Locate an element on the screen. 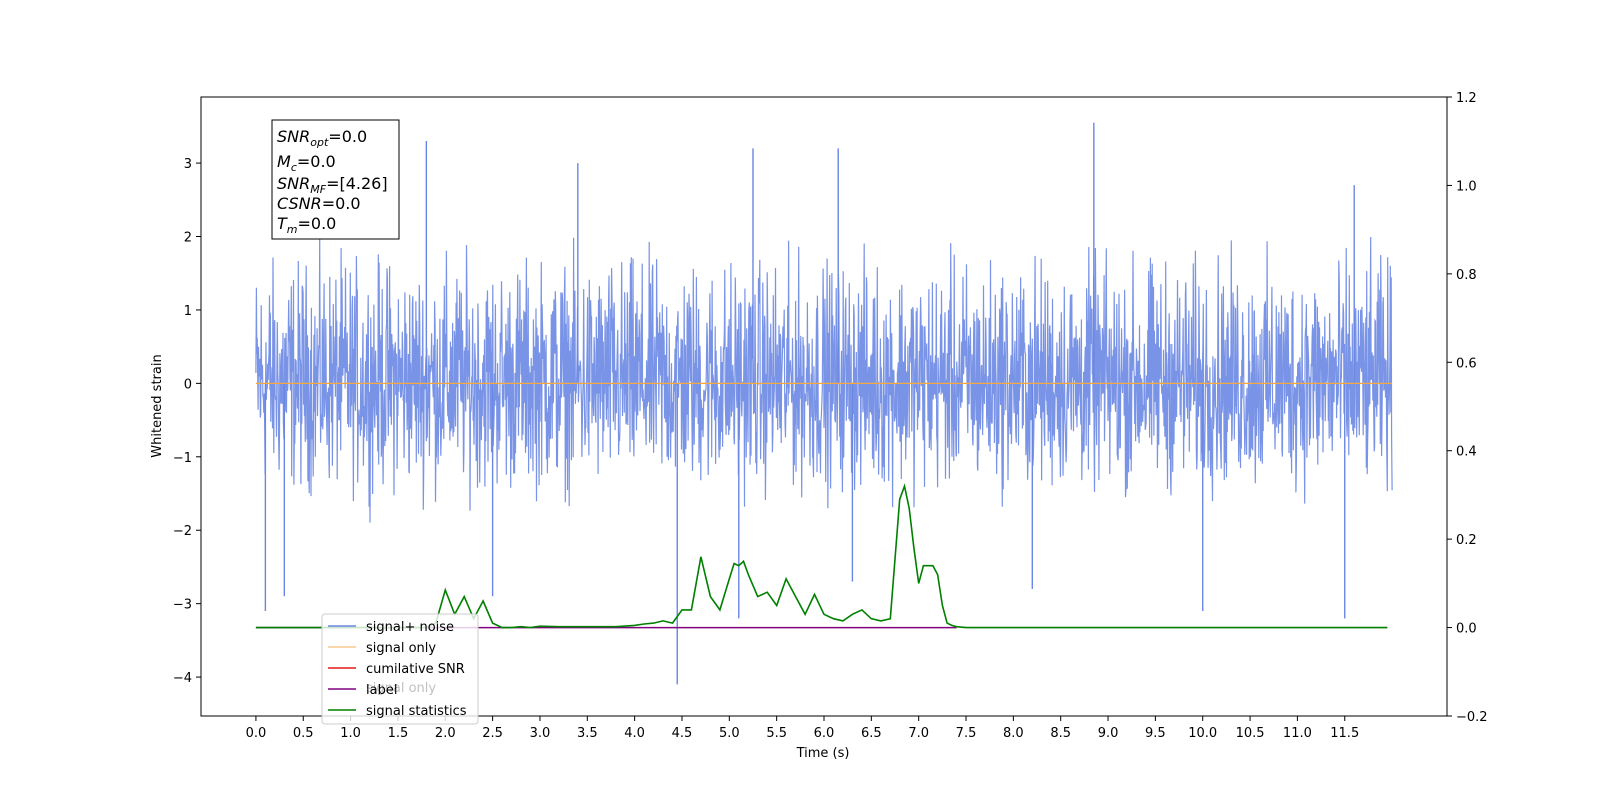  y-tick-label: 0 is located at coordinates (188, 384).